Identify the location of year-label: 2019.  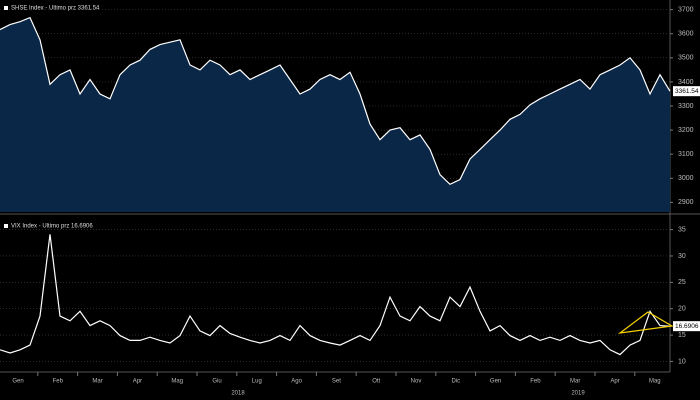
(578, 394).